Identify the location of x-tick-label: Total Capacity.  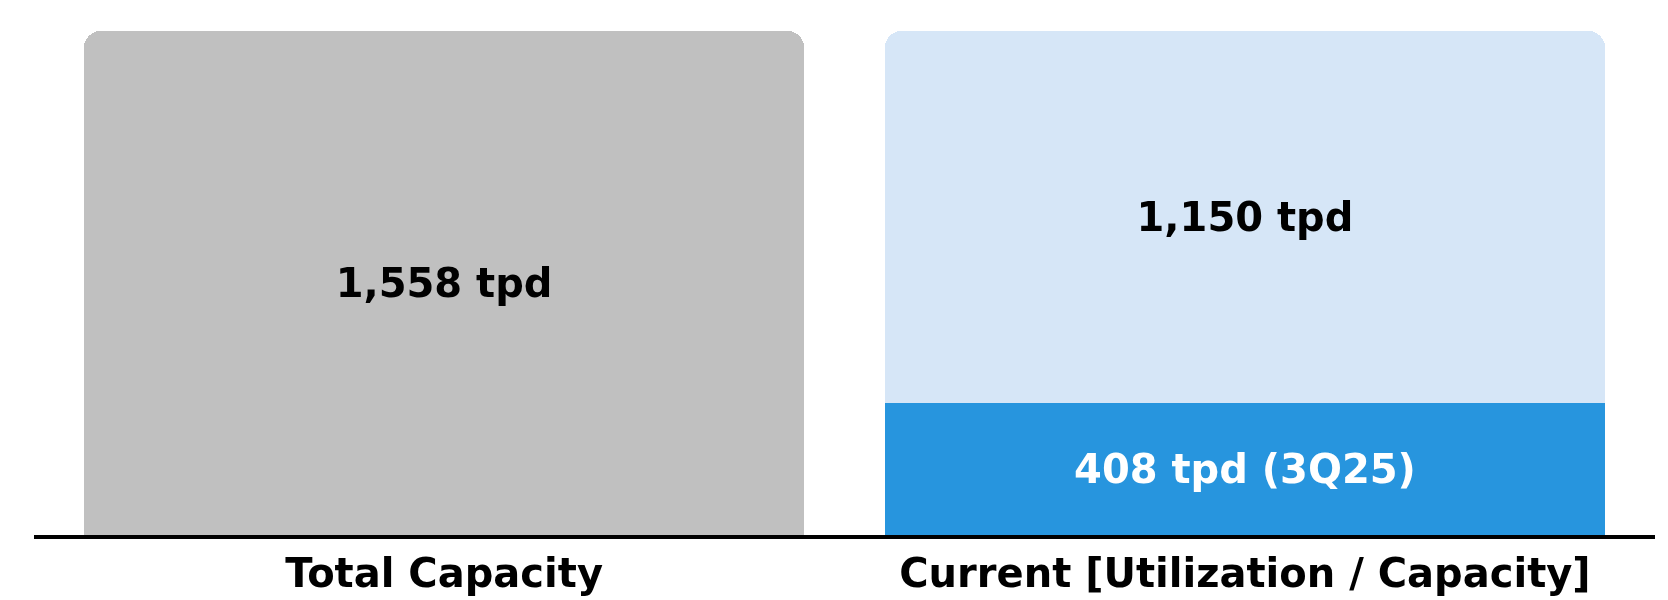
(444, 573).